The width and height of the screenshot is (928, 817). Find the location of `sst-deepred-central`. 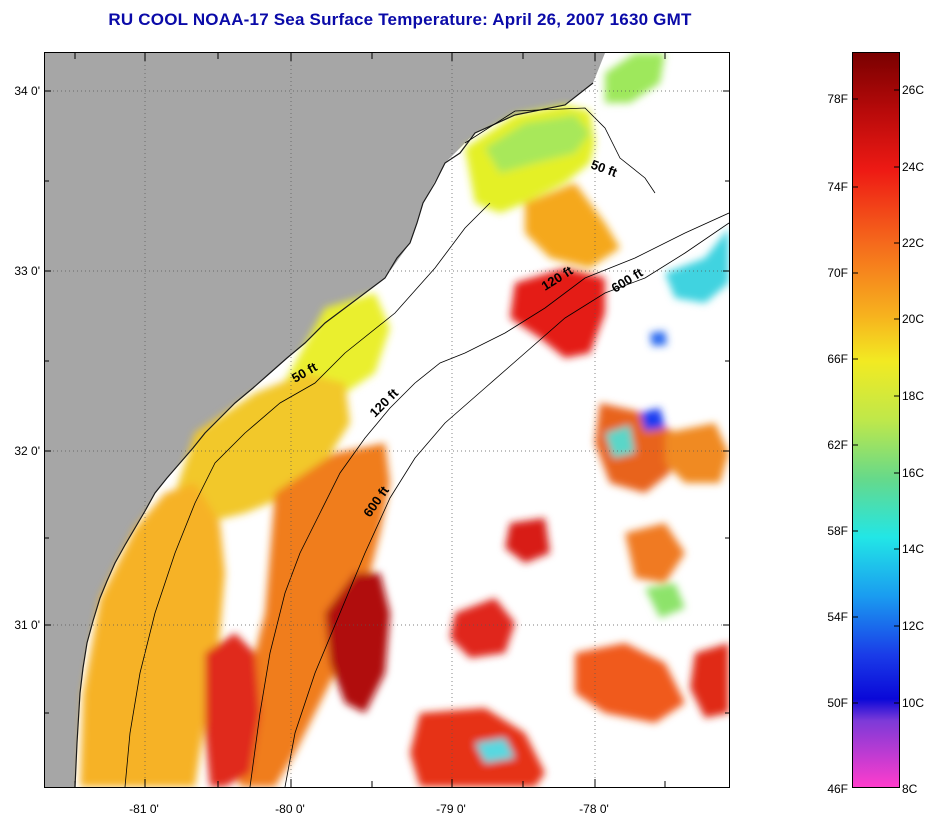

sst-deepred-central is located at coordinates (357, 643).